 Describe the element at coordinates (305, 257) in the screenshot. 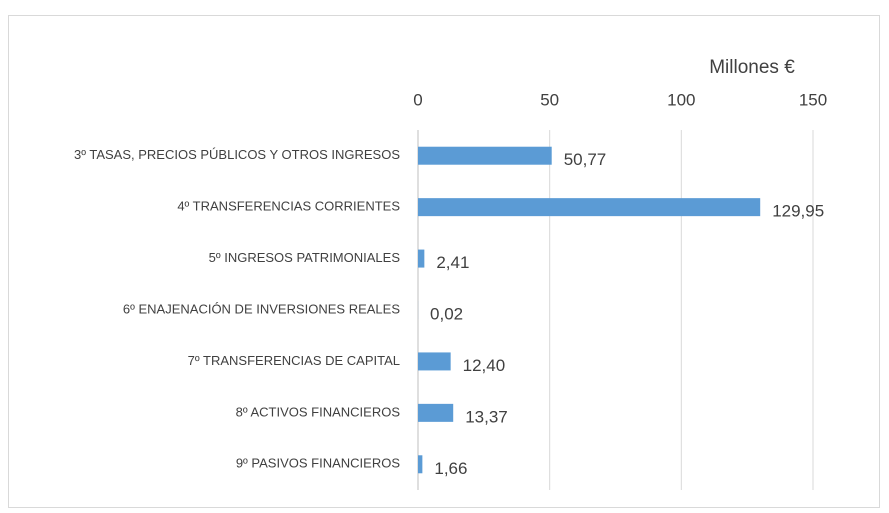

I see `y-tick-label: 5º INGRESOS PATRIMONIALES` at that location.